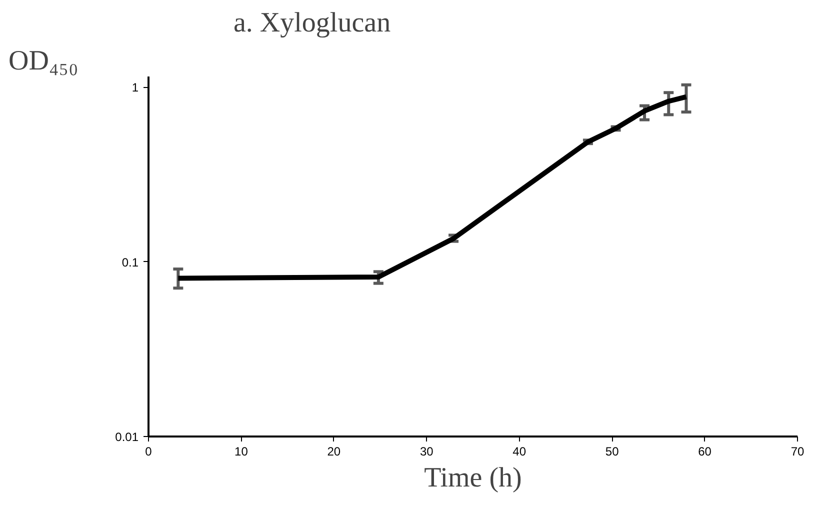 The width and height of the screenshot is (813, 513). I want to click on x-tick-label: 60, so click(705, 451).